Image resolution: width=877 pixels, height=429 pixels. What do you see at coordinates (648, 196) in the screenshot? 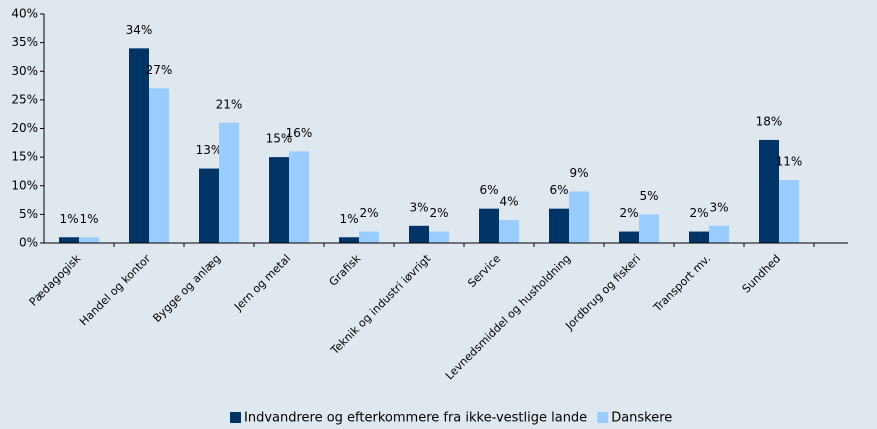
I see `data-label: 5%` at bounding box center [648, 196].